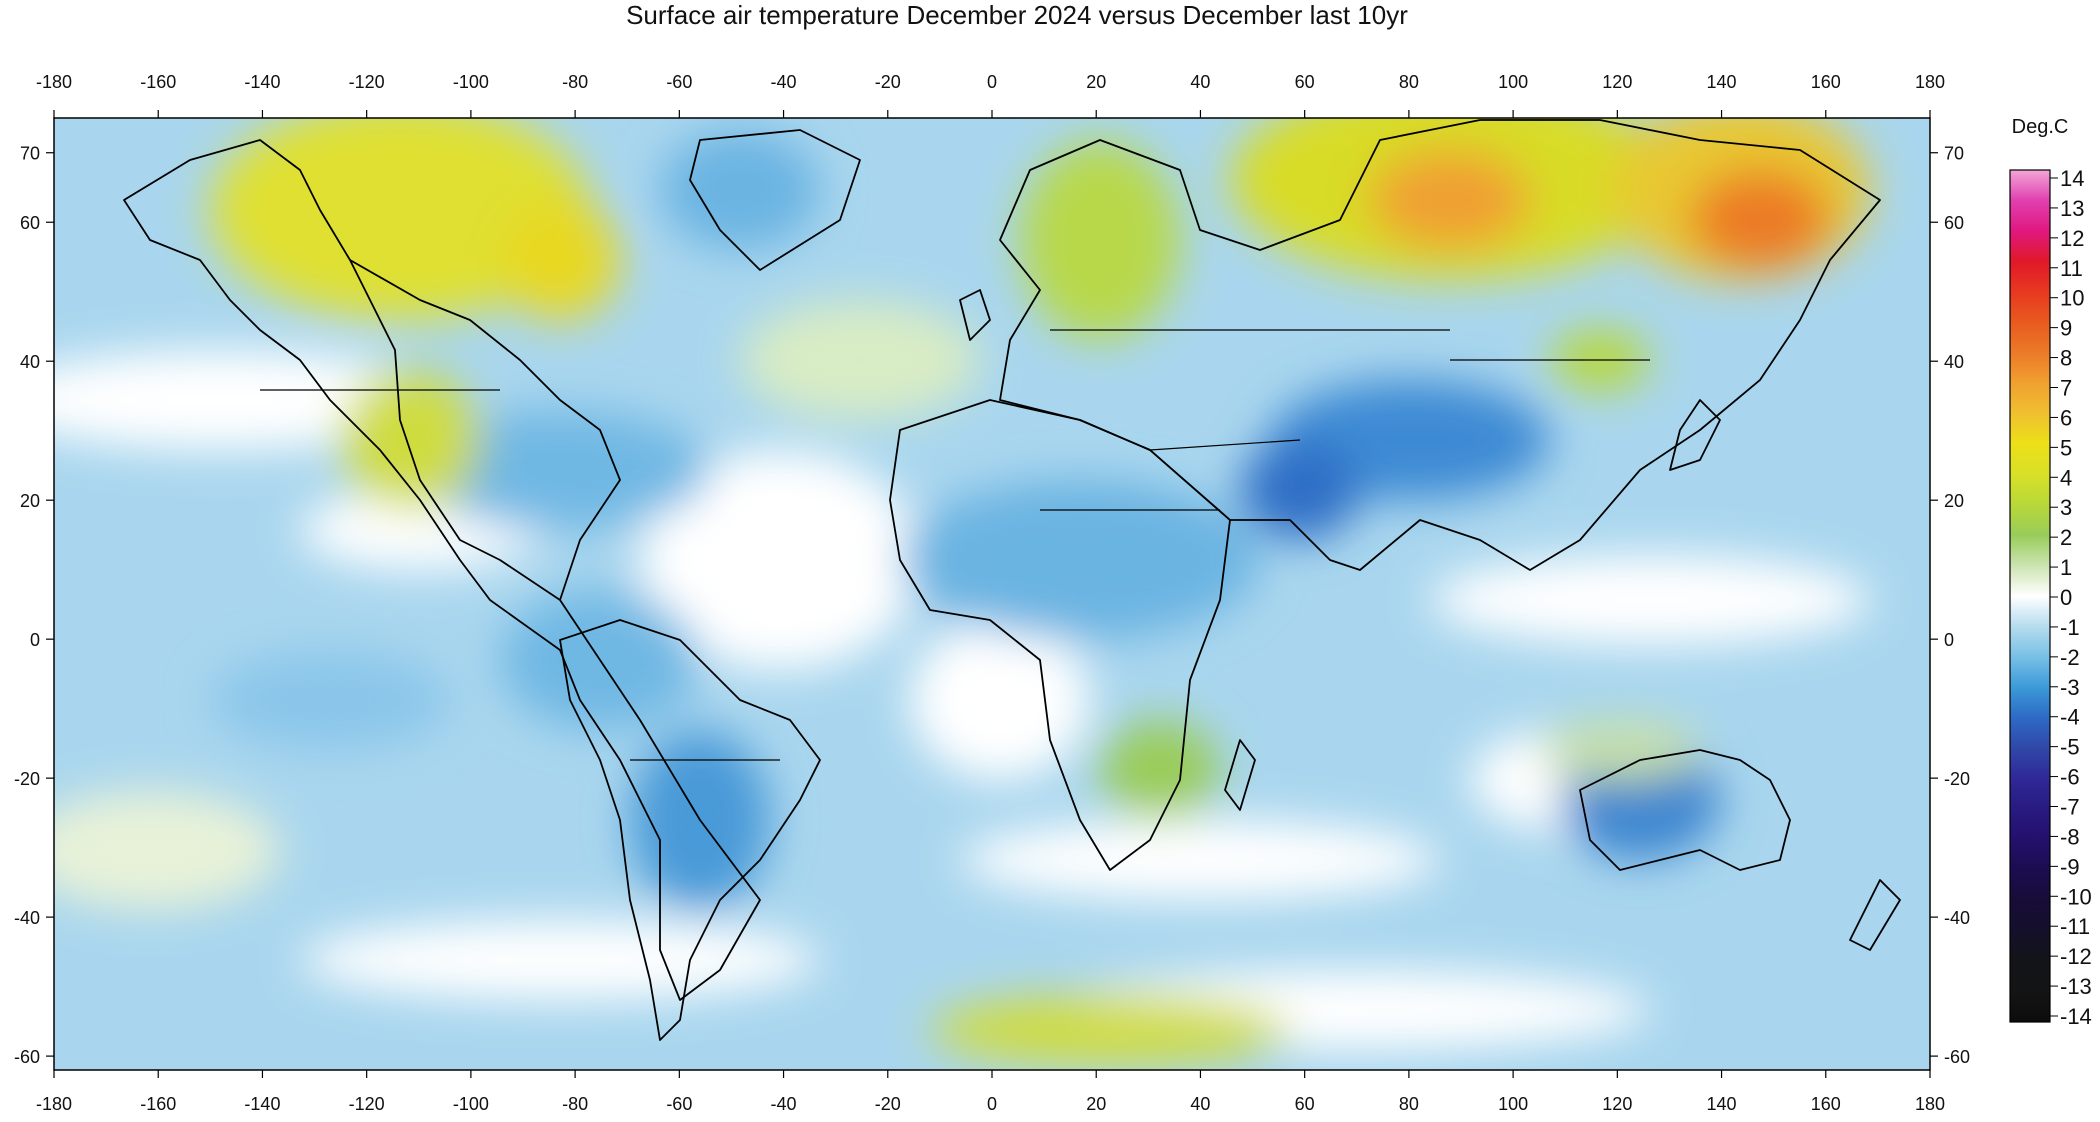  What do you see at coordinates (1875, 915) in the screenshot?
I see `new-zealand-coast` at bounding box center [1875, 915].